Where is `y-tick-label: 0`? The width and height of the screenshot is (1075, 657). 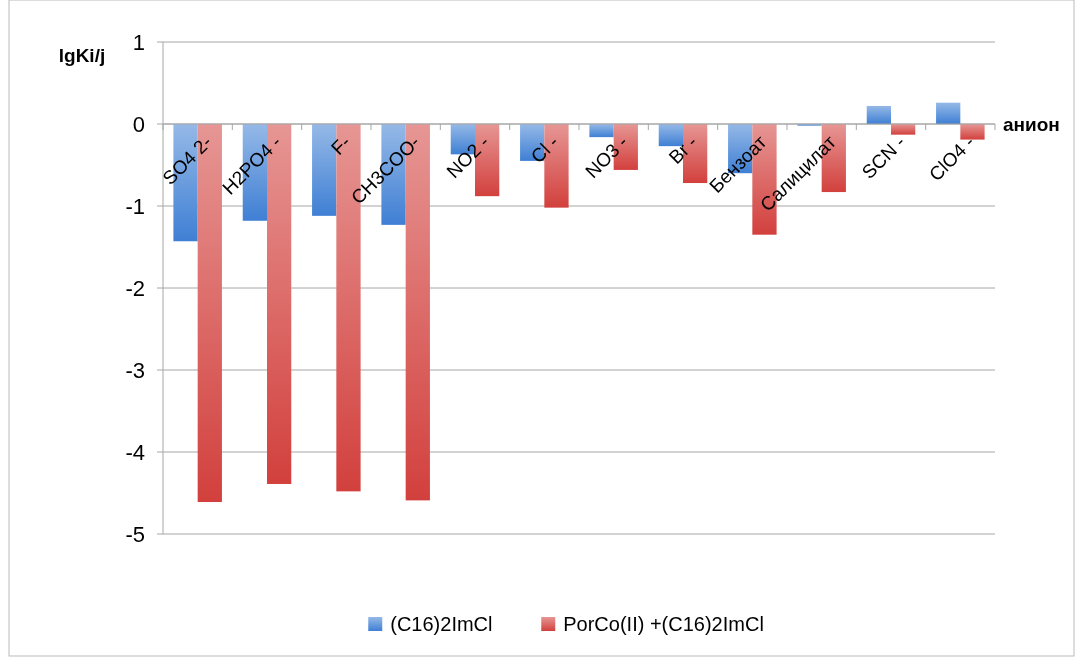
y-tick-label: 0 is located at coordinates (138, 124).